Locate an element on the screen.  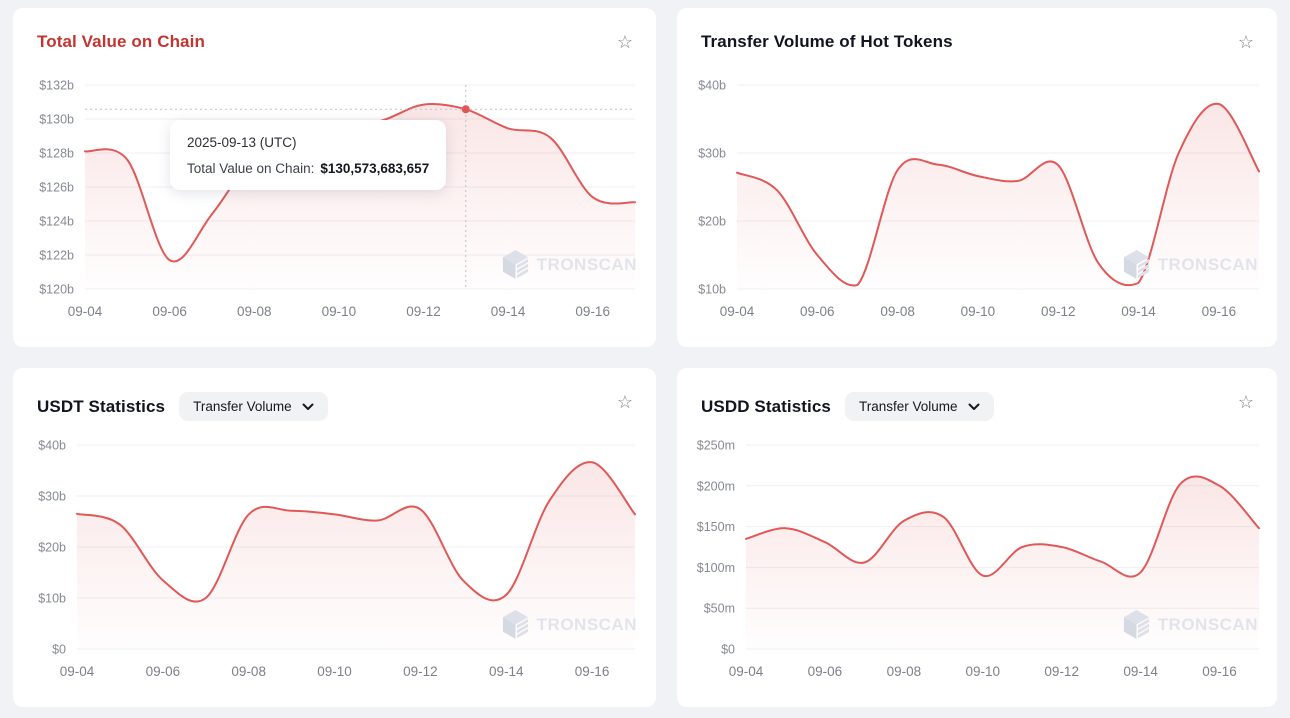
svg-text: $124b is located at coordinates (56, 222).